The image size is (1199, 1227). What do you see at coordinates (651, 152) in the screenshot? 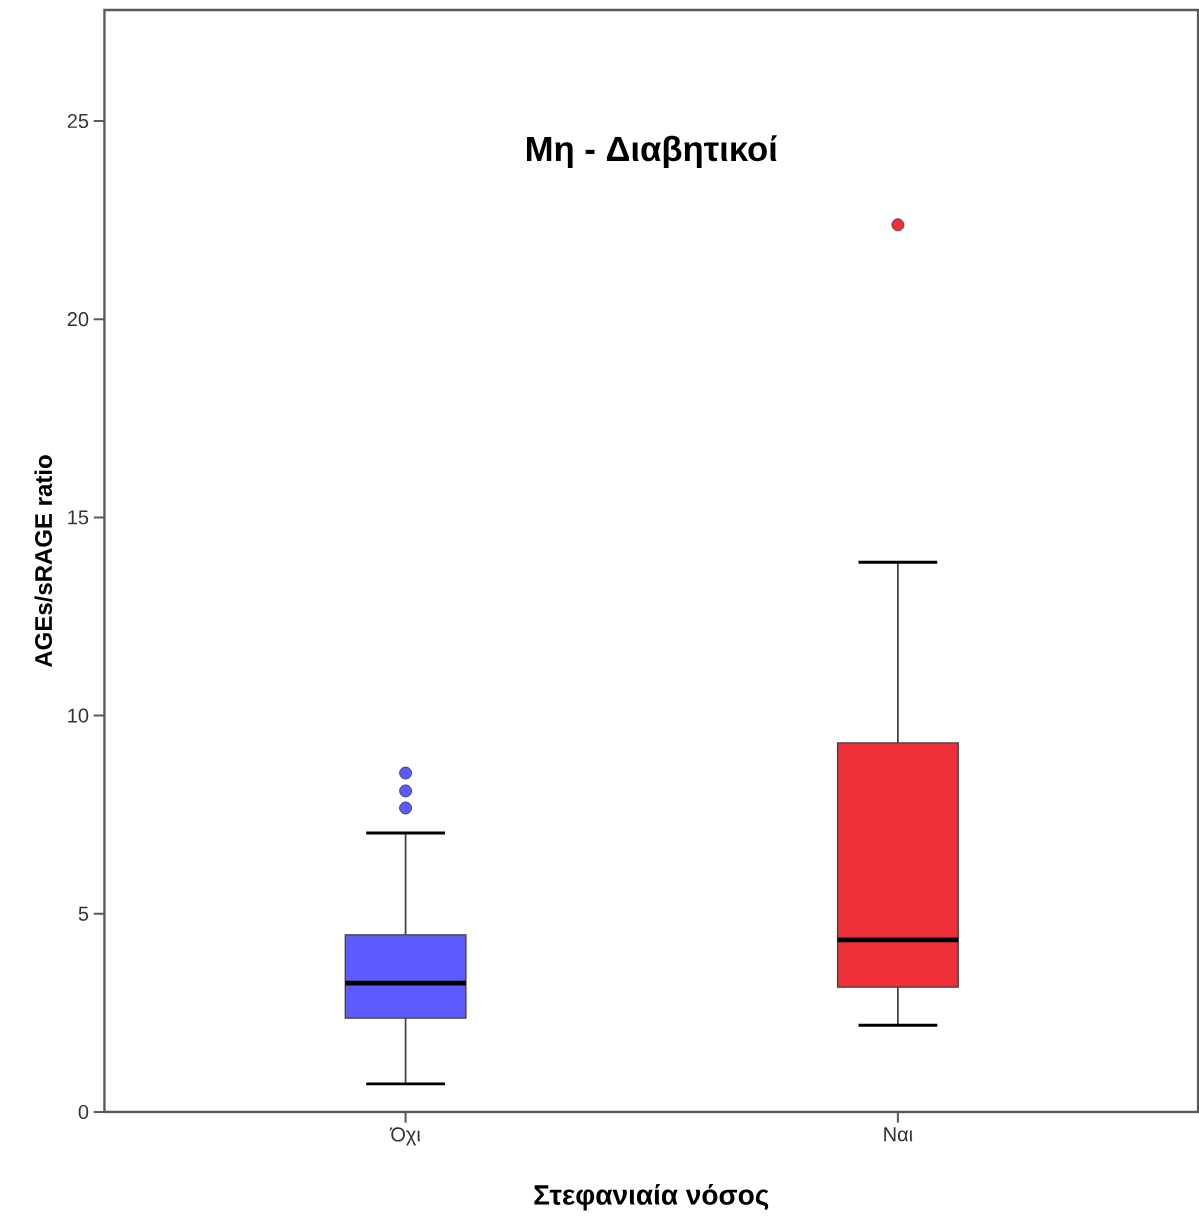
I see `text: Μη - Διαβητικοί` at bounding box center [651, 152].